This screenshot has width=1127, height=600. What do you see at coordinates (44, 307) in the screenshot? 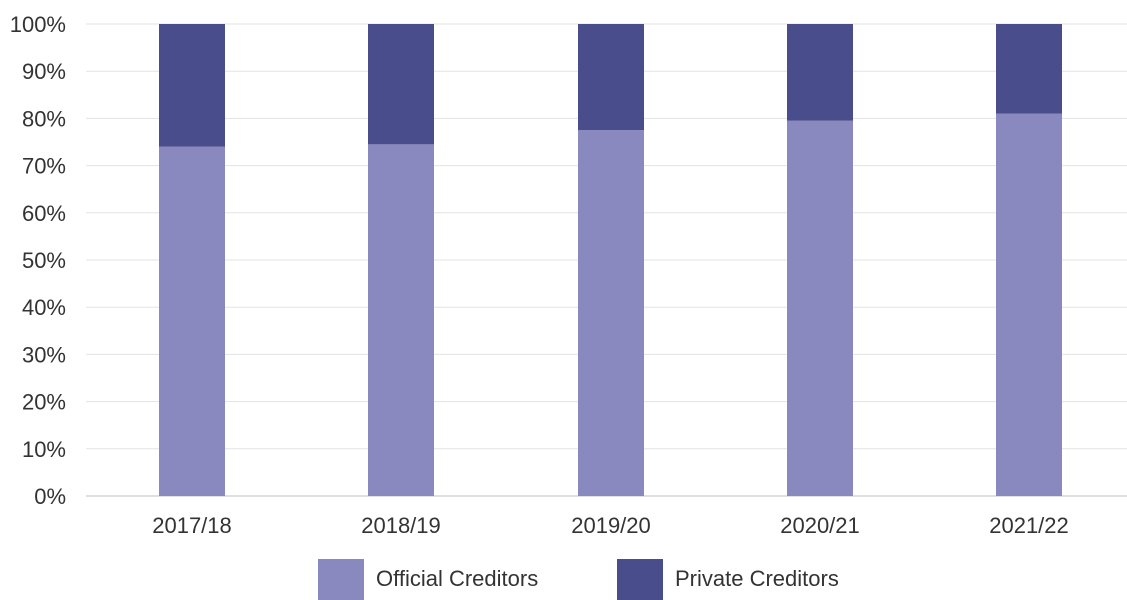
I see `y-tick-label: 40%` at bounding box center [44, 307].